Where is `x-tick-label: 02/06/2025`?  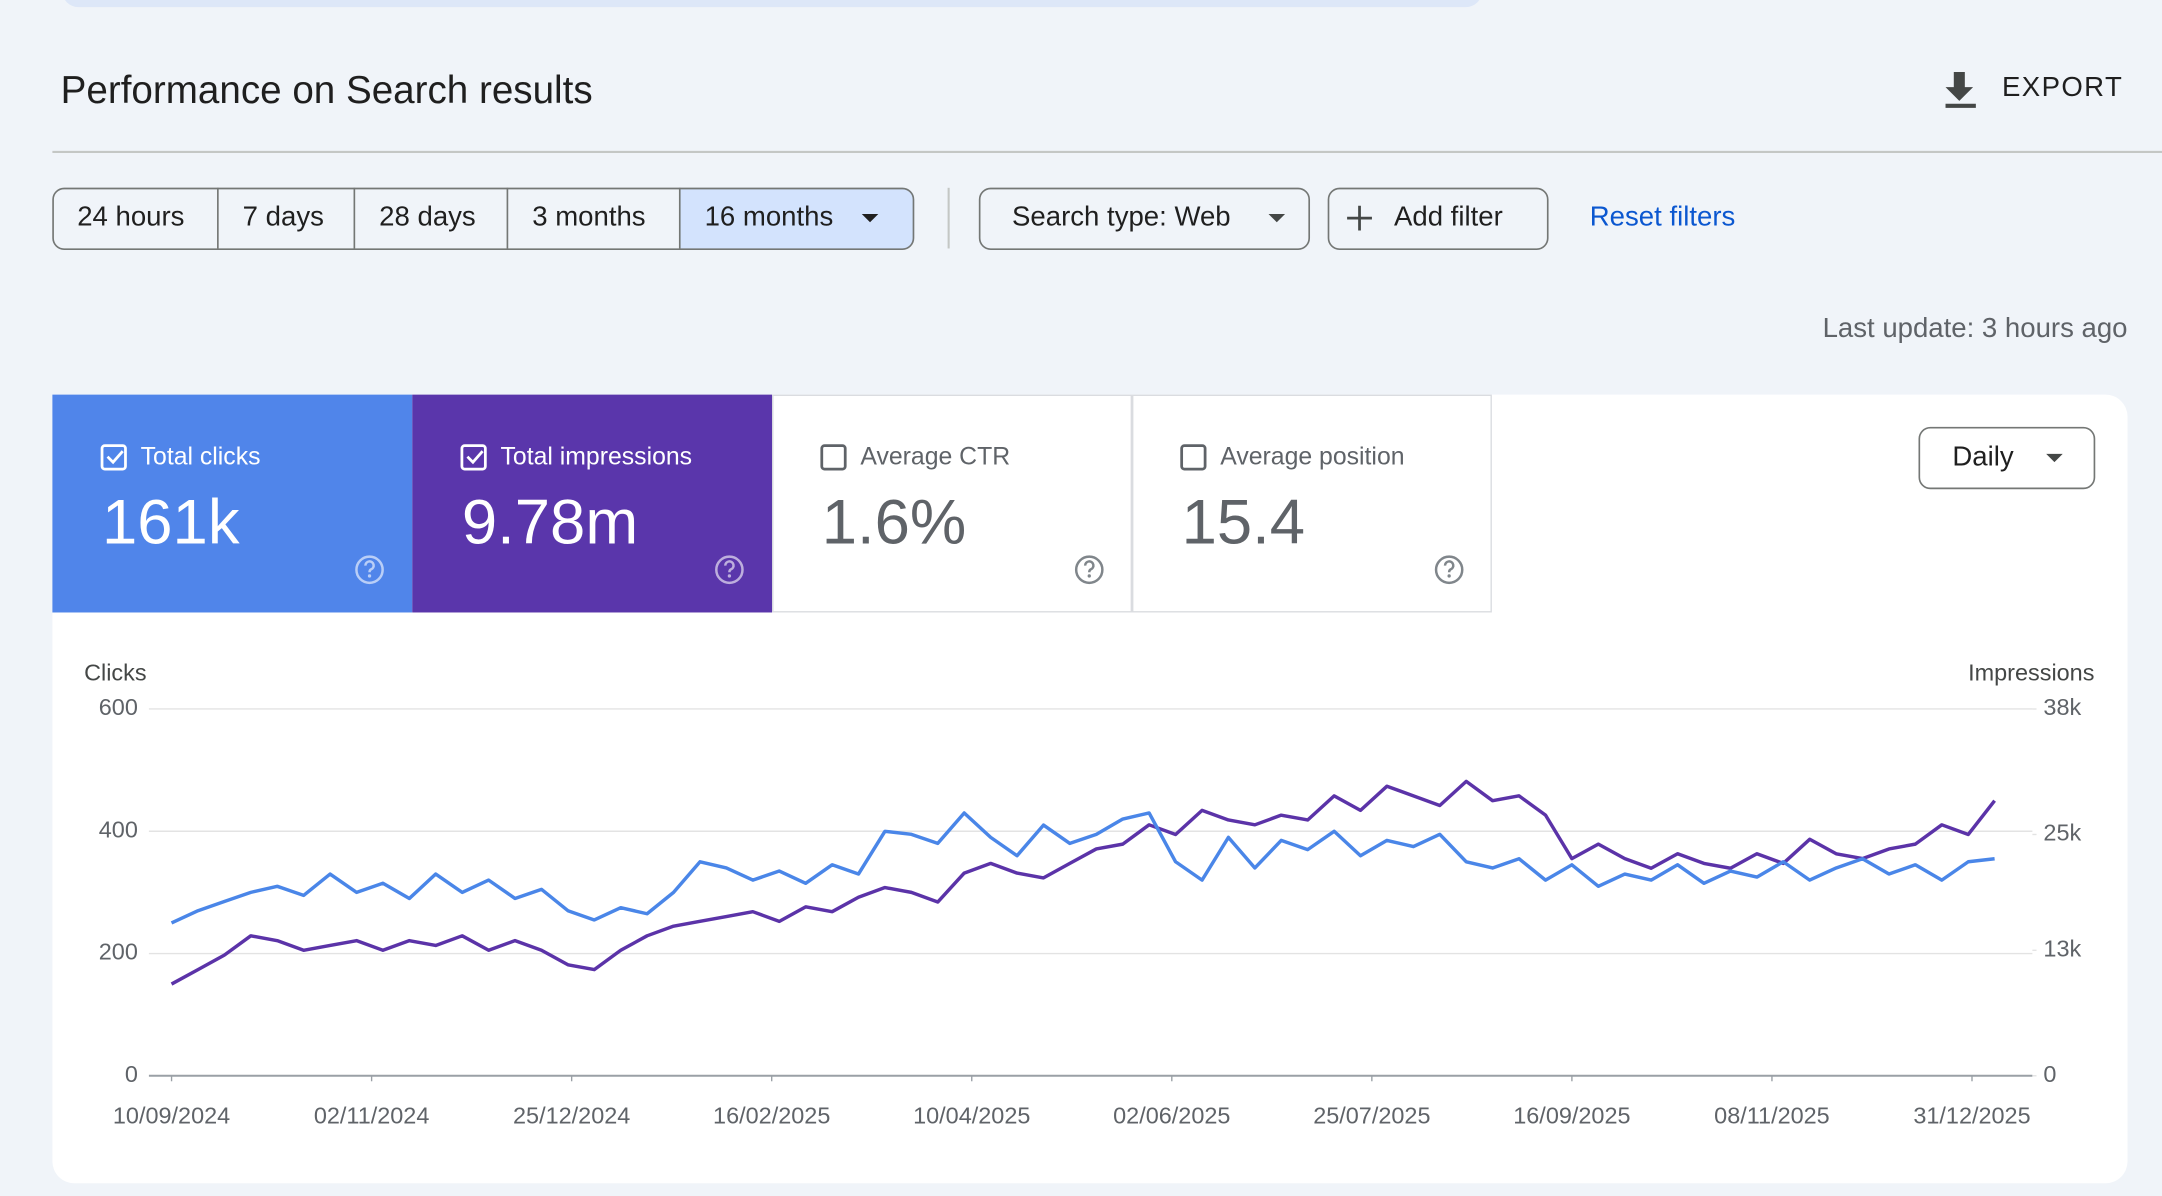
x-tick-label: 02/06/2025 is located at coordinates (1171, 1115).